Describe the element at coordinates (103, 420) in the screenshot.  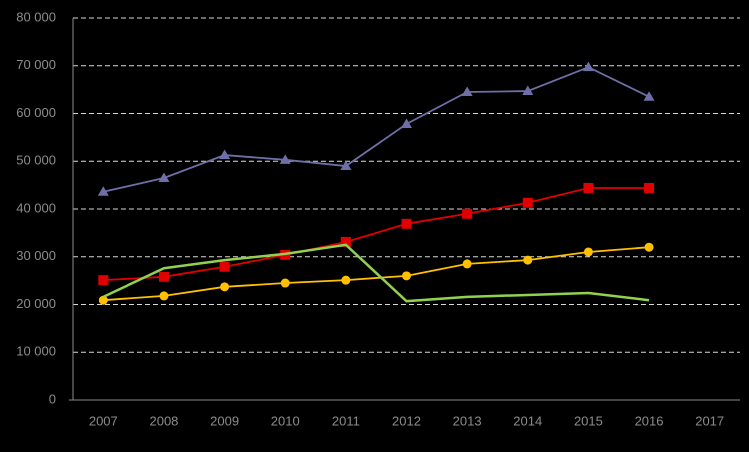
I see `x-tick-label: 2007` at that location.